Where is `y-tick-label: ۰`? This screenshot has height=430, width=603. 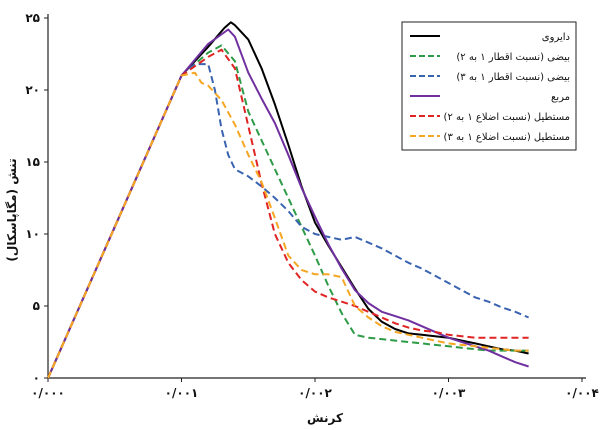
y-tick-label: ۰ is located at coordinates (36, 378).